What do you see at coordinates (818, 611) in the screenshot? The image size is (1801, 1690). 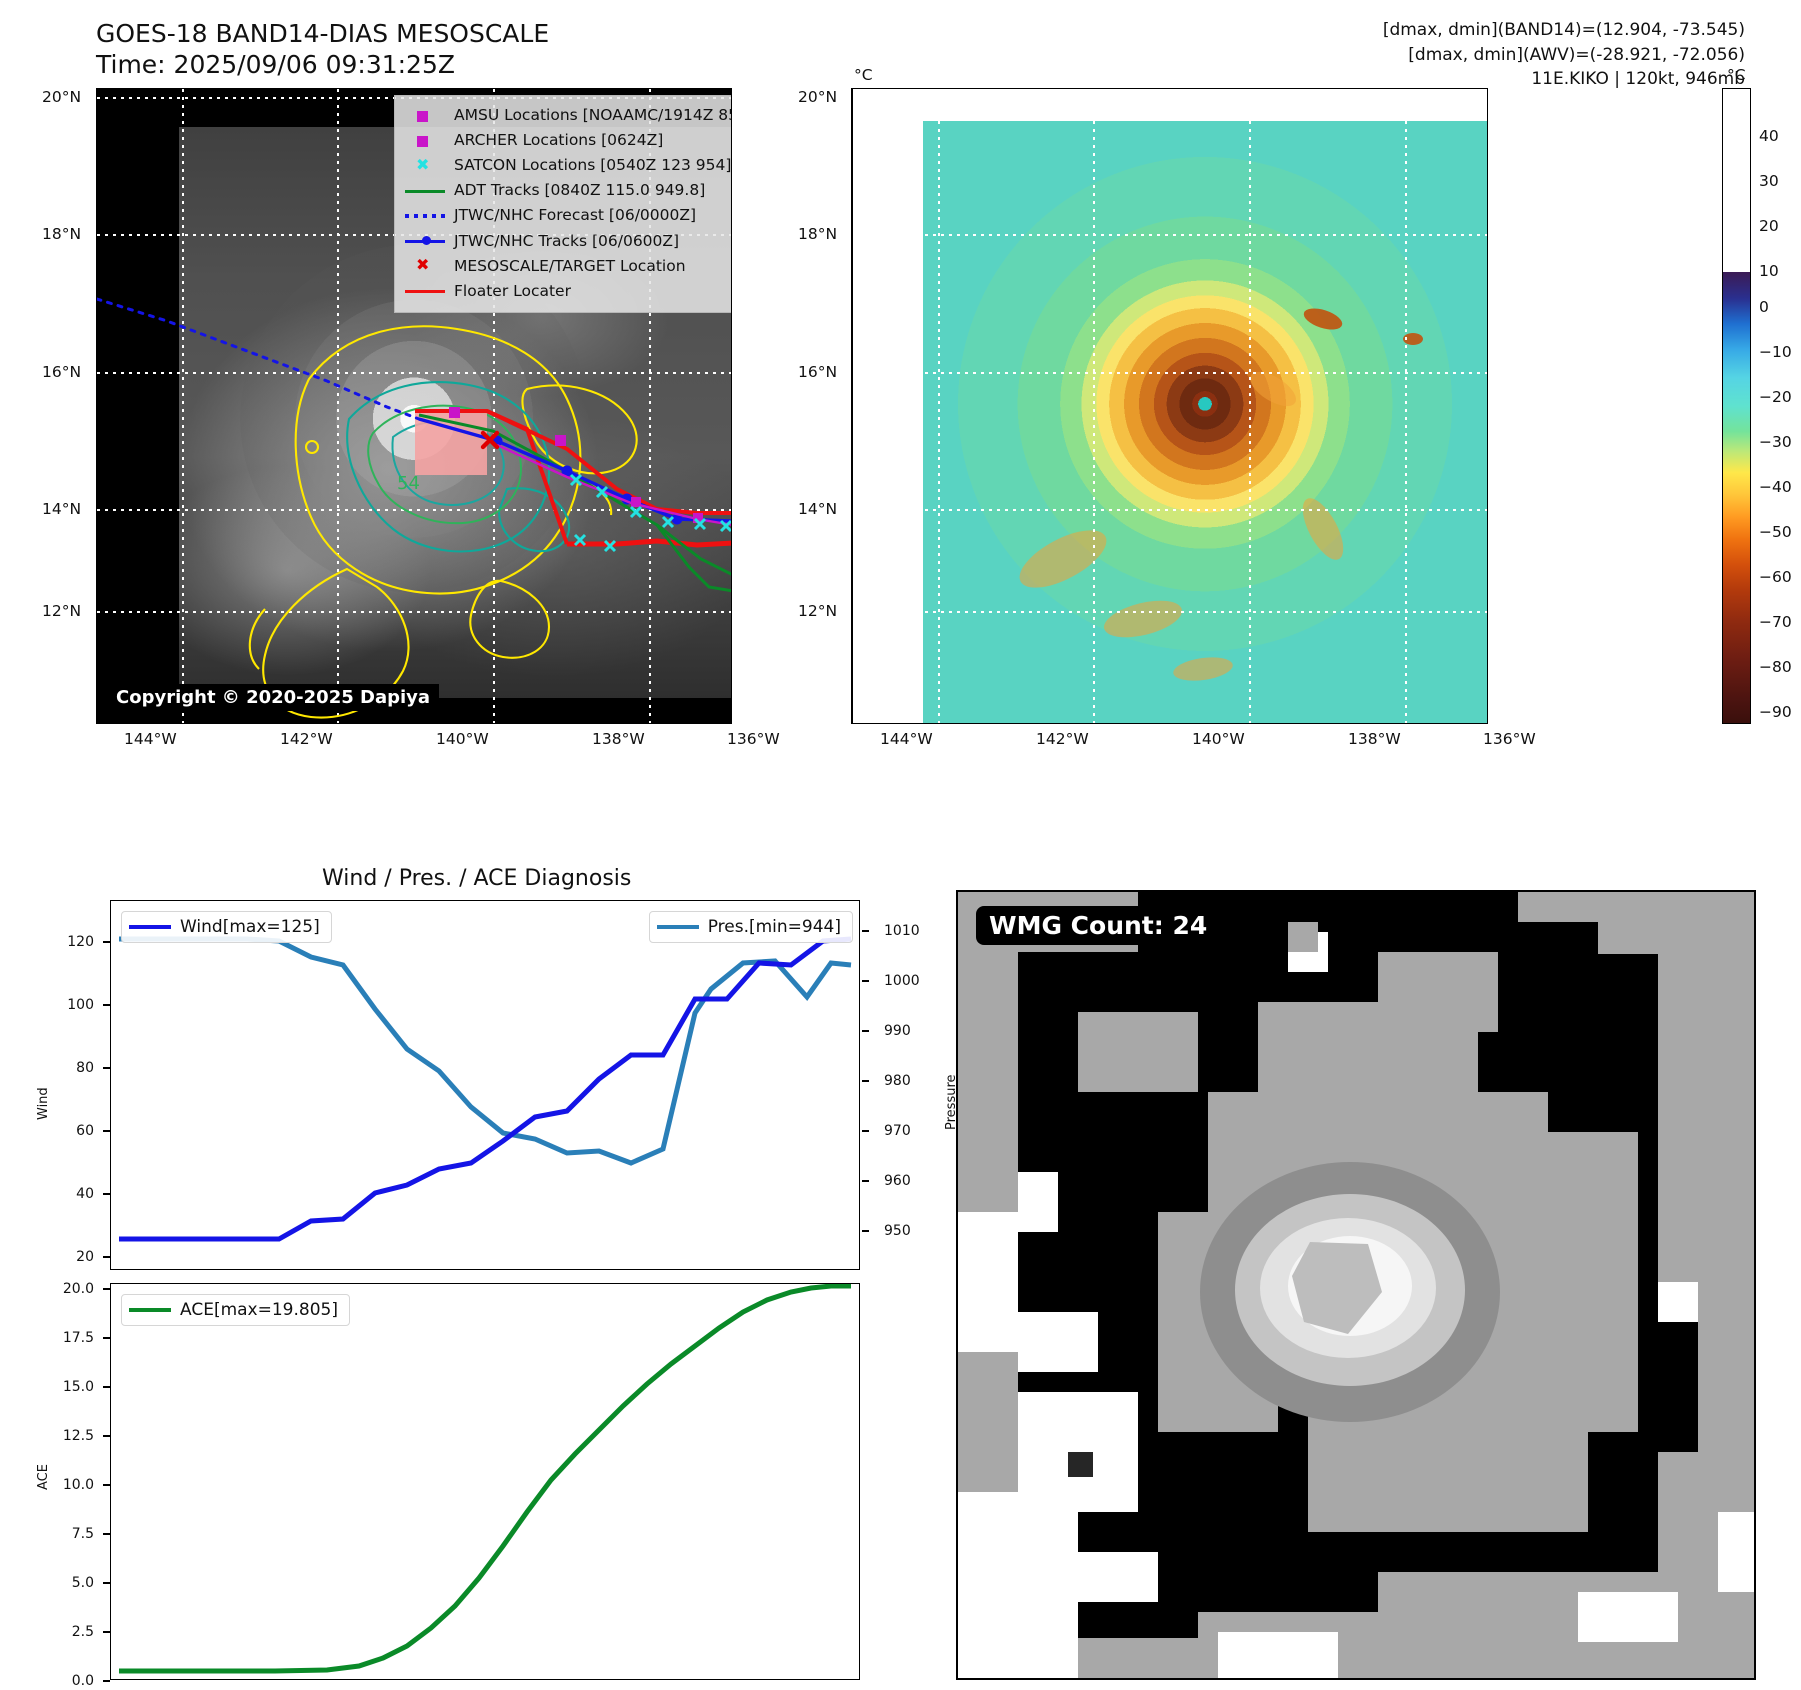 I see `bd-ytick: 12°N` at bounding box center [818, 611].